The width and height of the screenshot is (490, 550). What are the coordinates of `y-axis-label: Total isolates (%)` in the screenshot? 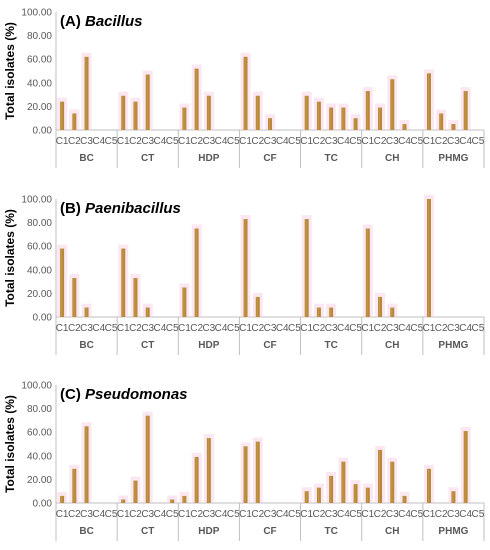 It's located at (10, 258).